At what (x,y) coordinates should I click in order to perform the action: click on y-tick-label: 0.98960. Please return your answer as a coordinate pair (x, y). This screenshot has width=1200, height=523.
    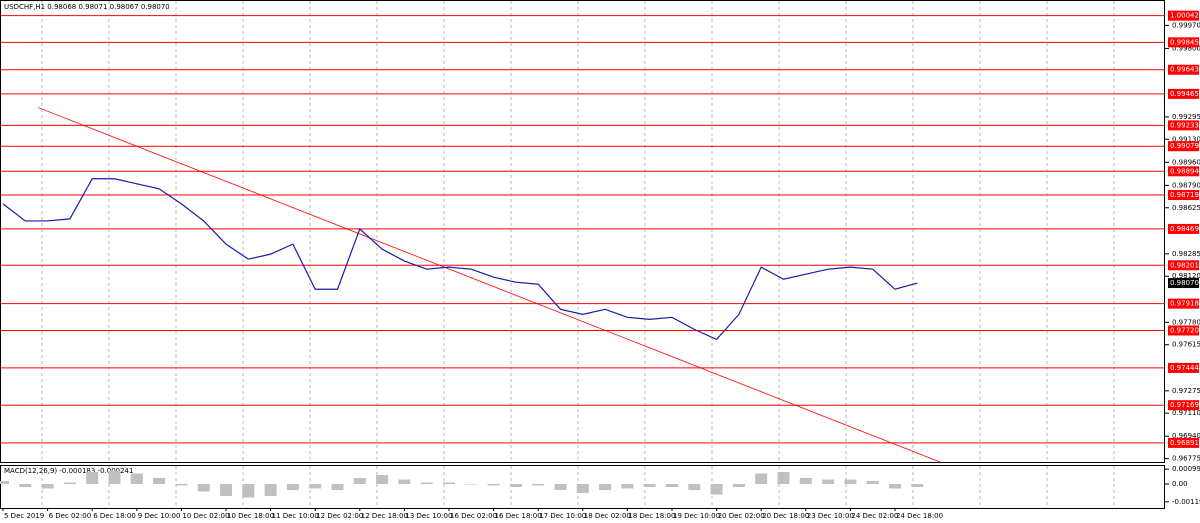
    Looking at the image, I should click on (1186, 162).